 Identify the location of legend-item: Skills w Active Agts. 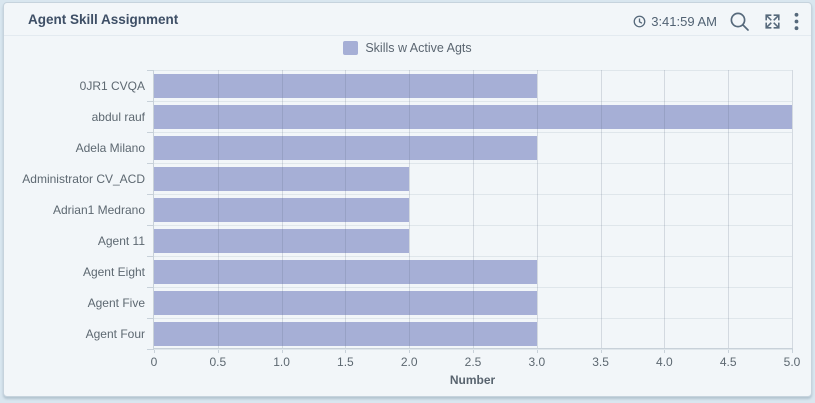
(407, 48).